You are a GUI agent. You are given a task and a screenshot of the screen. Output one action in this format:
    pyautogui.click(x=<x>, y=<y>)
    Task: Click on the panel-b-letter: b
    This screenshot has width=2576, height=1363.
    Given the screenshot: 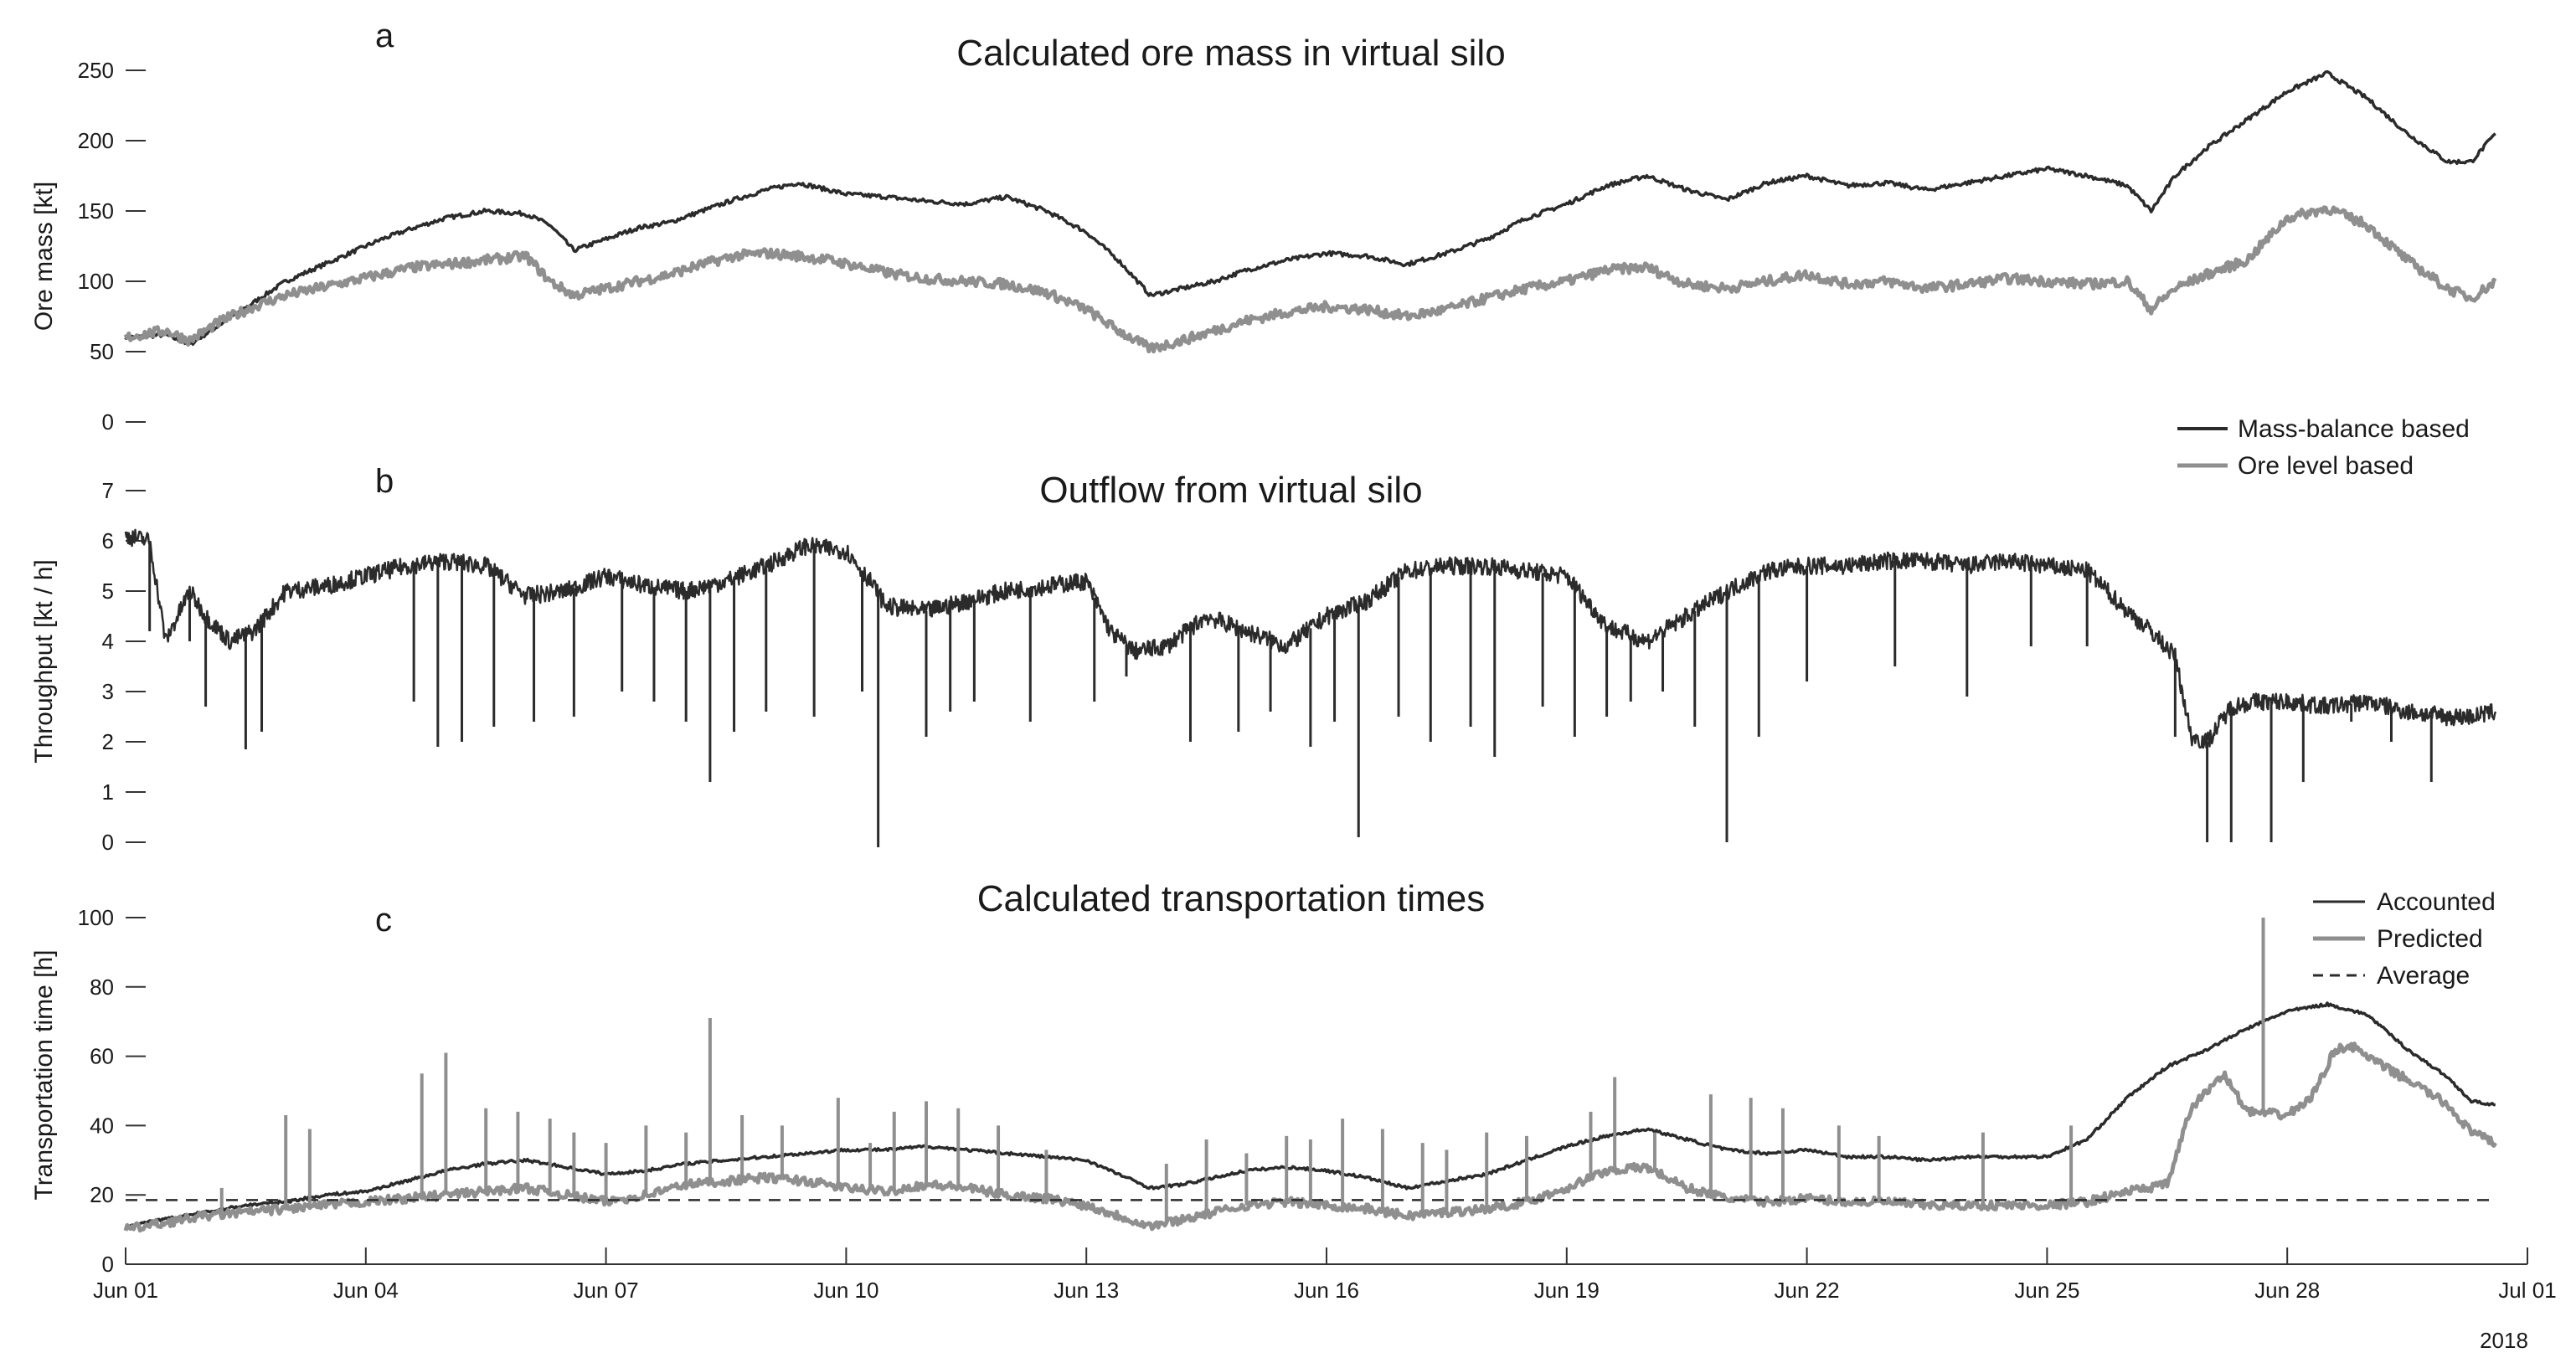 What is the action you would take?
    pyautogui.click(x=384, y=481)
    